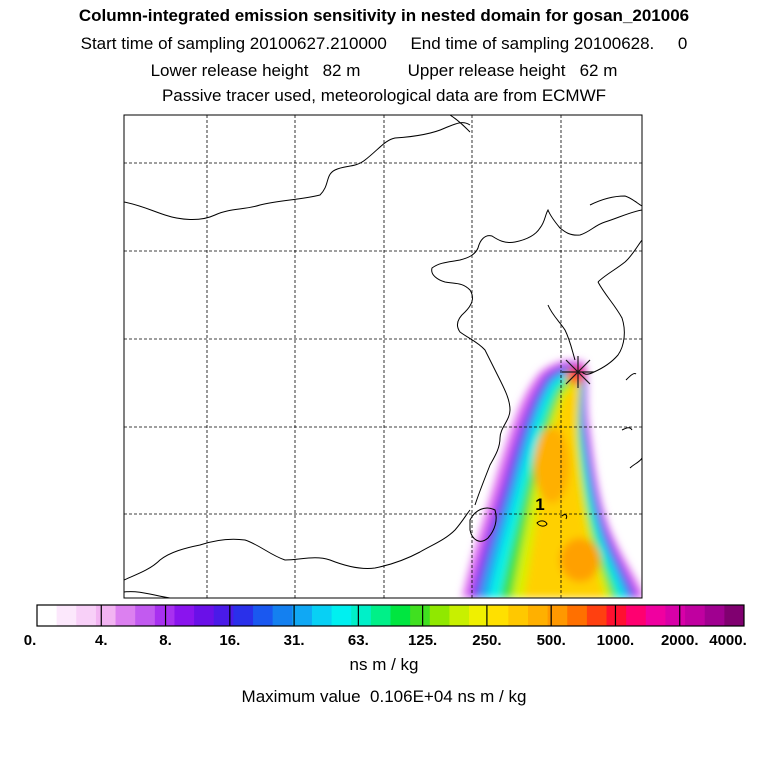 The height and width of the screenshot is (768, 768). What do you see at coordinates (30, 640) in the screenshot?
I see `colorbar-tick-label: 0.` at bounding box center [30, 640].